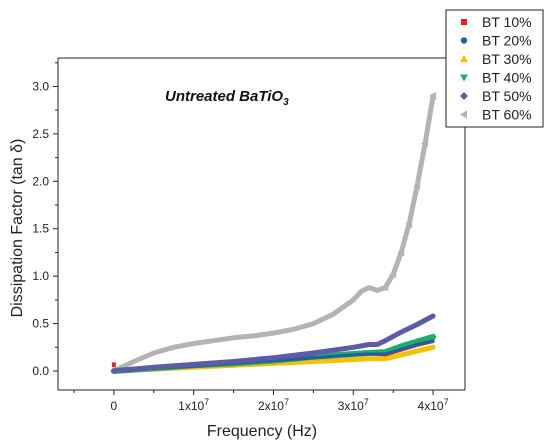  What do you see at coordinates (193, 405) in the screenshot?
I see `x-tick-label: 1x10⁷` at bounding box center [193, 405].